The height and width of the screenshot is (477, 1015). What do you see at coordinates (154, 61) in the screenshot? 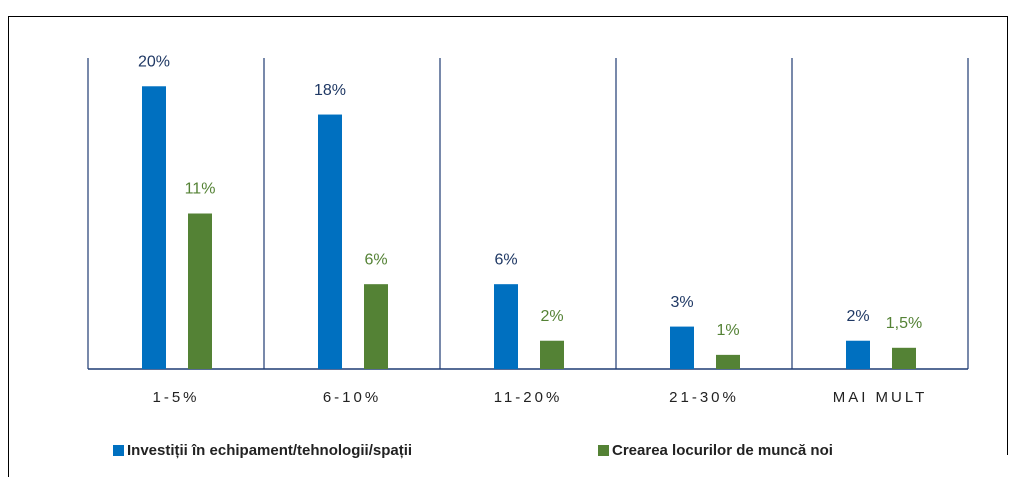
I see `data-label: 20%` at bounding box center [154, 61].